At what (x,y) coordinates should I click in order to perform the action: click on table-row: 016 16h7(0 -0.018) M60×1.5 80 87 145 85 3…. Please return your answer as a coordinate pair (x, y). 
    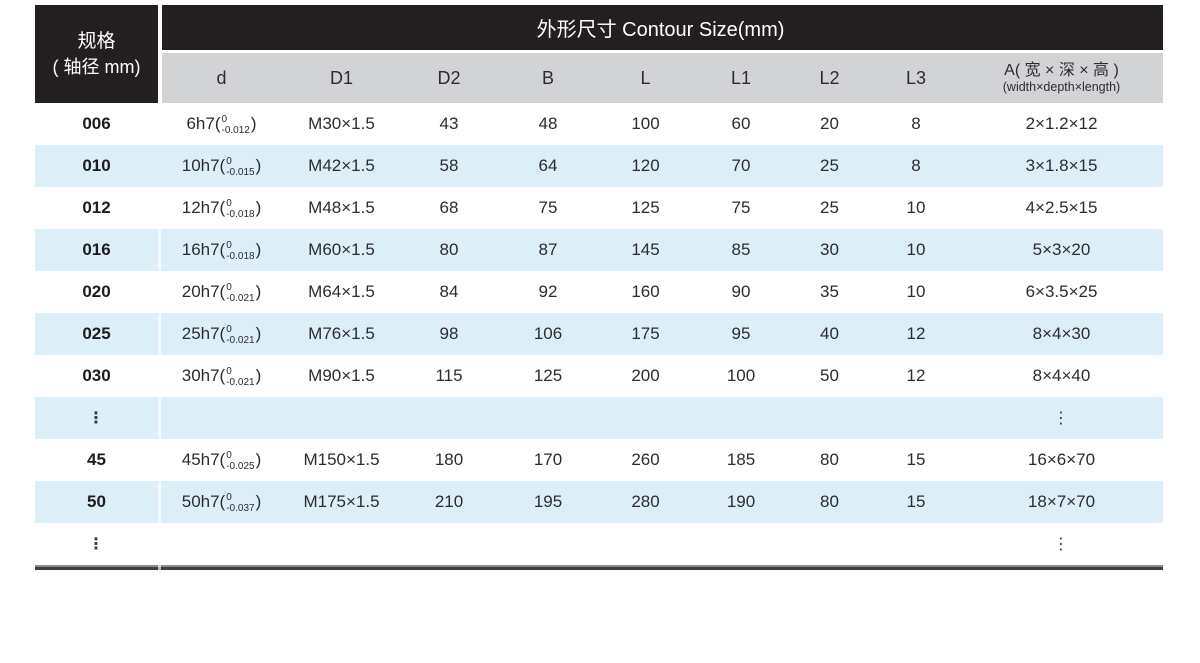
    Looking at the image, I should click on (599, 250).